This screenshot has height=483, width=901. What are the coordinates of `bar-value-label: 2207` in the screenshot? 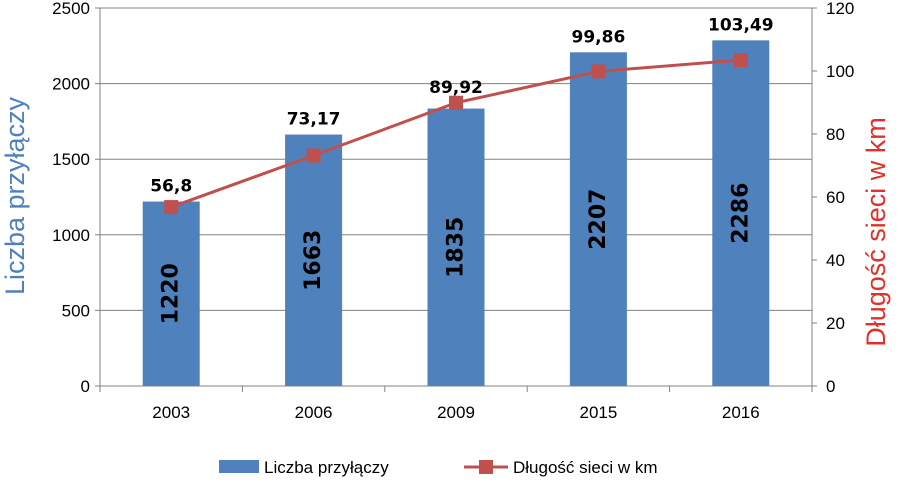 It's located at (598, 219).